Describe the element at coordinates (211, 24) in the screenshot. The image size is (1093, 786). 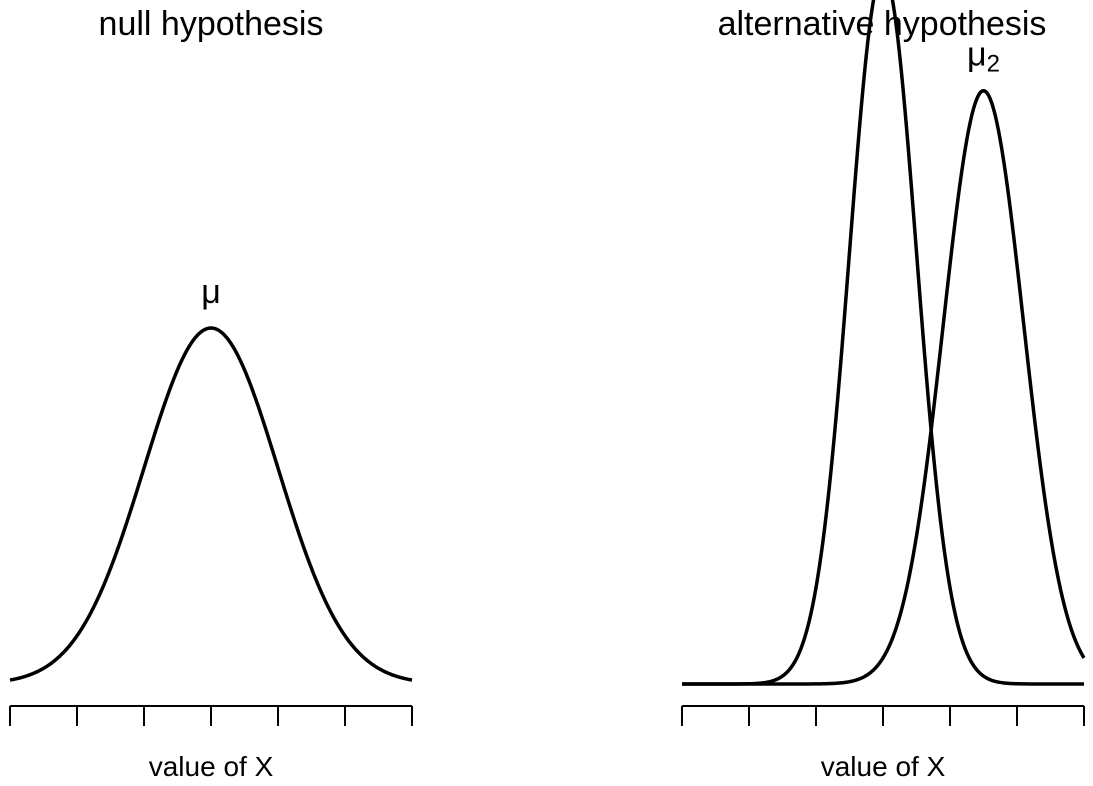
I see `chart-title: null hypothesis` at that location.